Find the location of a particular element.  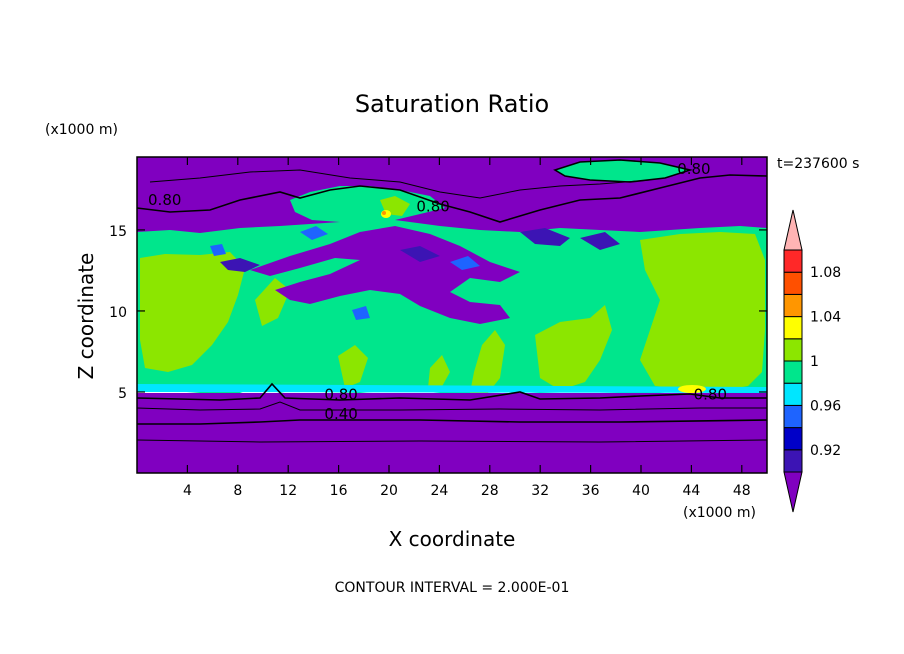

contour-line-0.80-lower is located at coordinates (452, 391).